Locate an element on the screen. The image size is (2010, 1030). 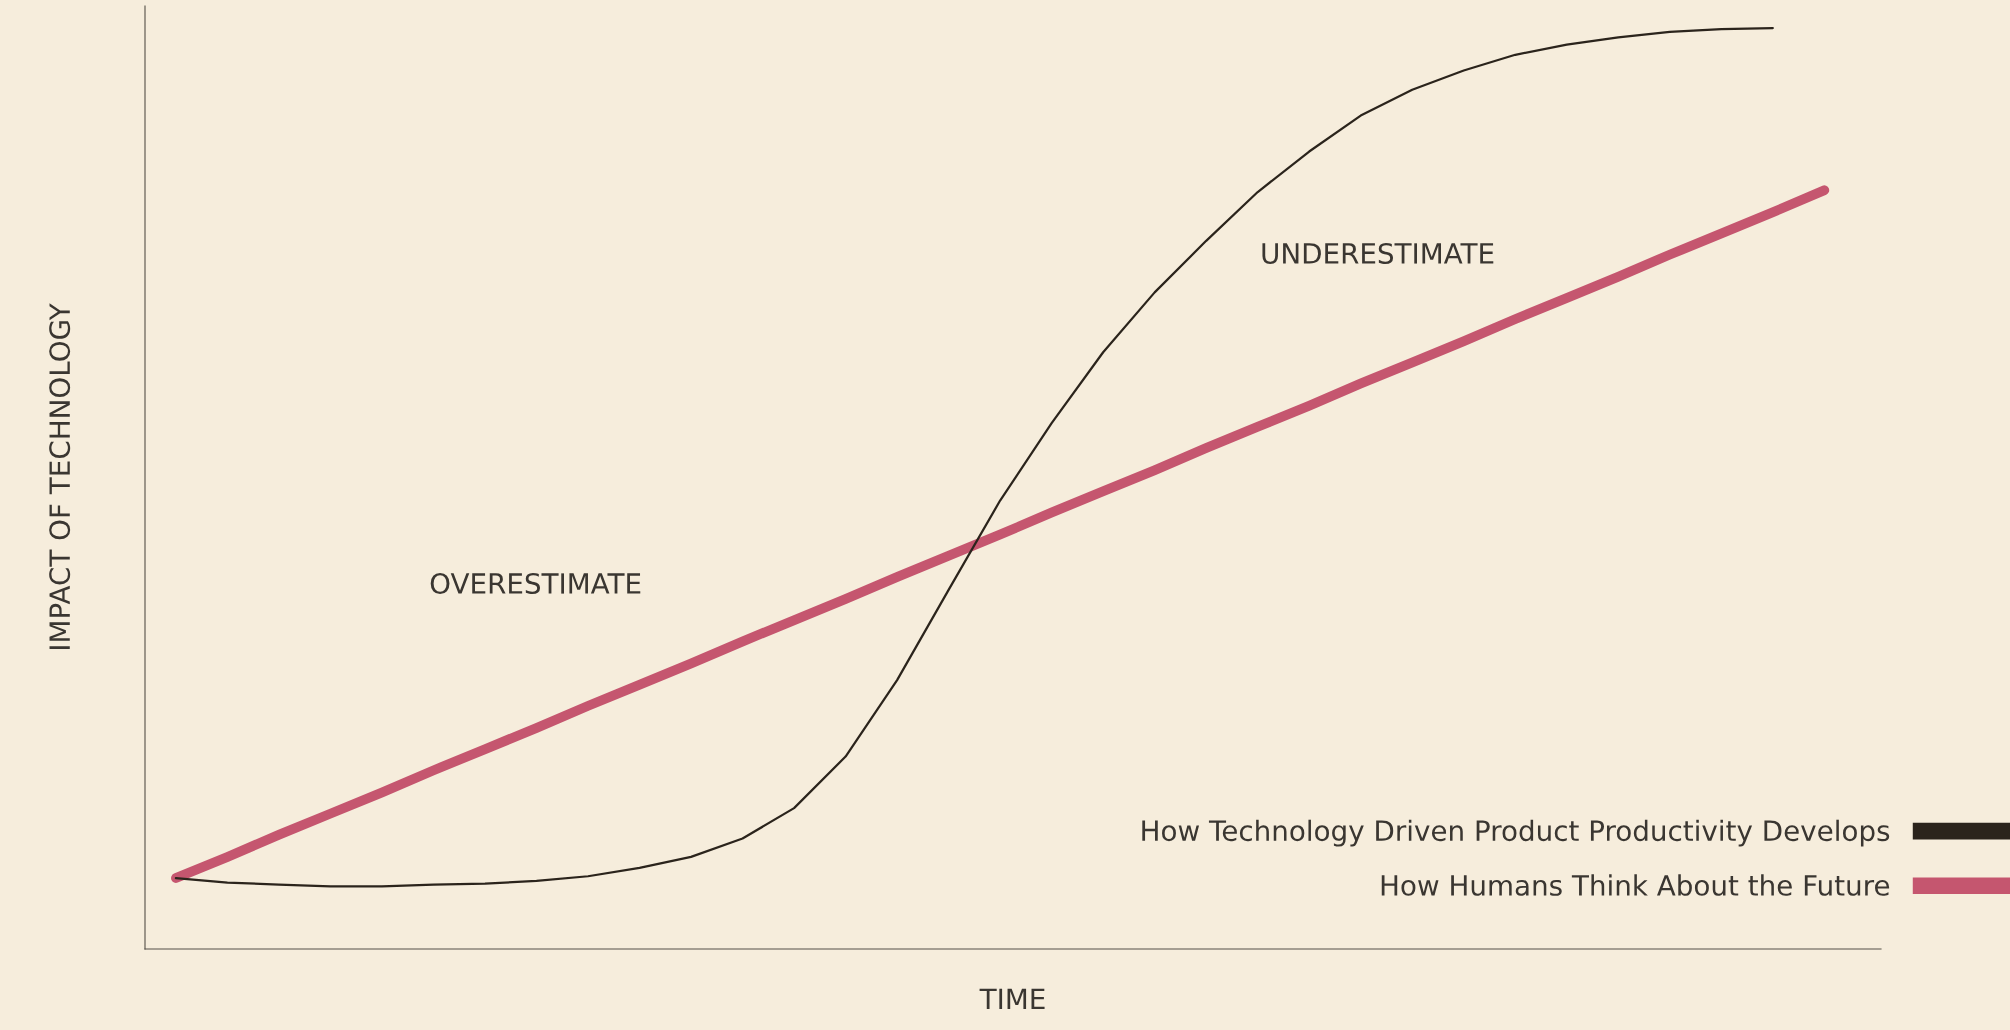
annotation: UNDERESTIMATE is located at coordinates (1378, 253).